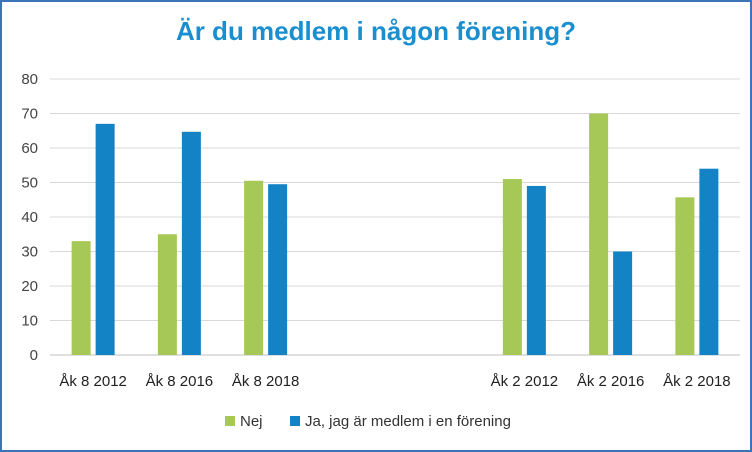 The image size is (752, 452). Describe the element at coordinates (29, 321) in the screenshot. I see `y-tick-label: 10` at that location.